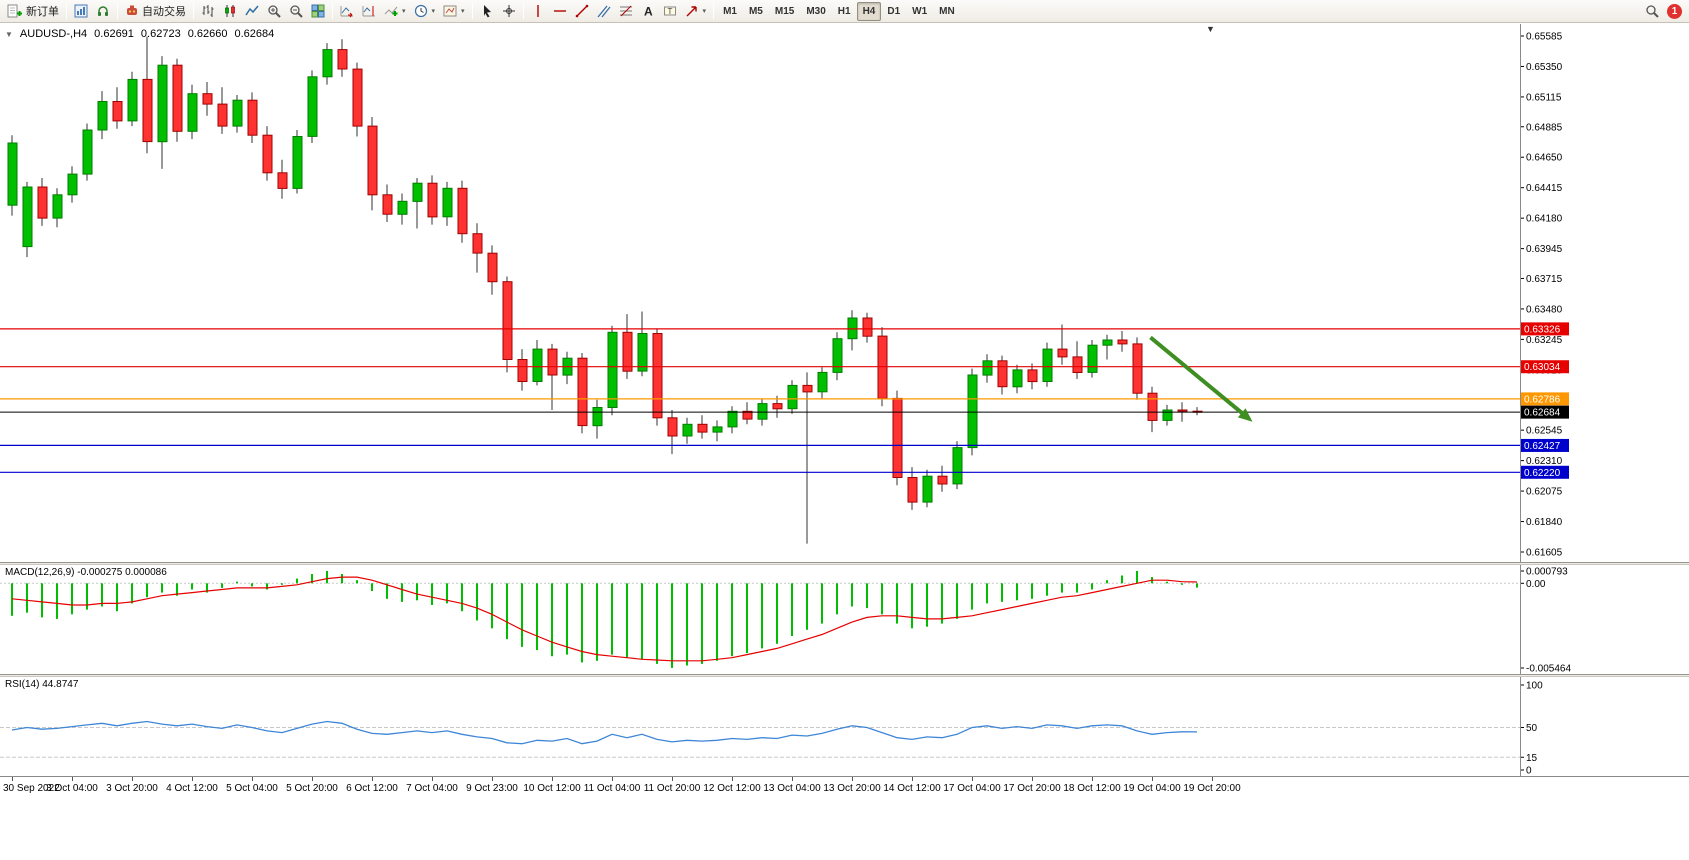  What do you see at coordinates (1544, 37) in the screenshot?
I see `price-tick-label: 0.65585` at bounding box center [1544, 37].